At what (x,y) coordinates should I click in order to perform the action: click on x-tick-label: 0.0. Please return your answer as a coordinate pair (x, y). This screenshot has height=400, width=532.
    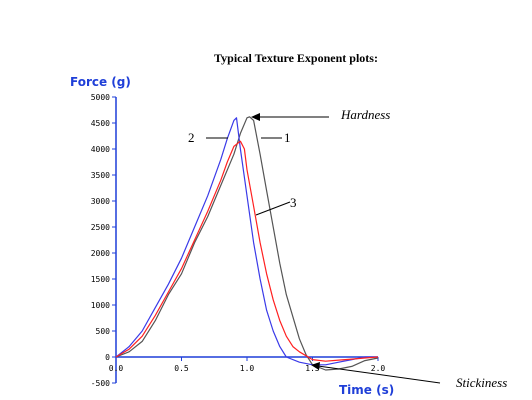
    Looking at the image, I should click on (116, 368).